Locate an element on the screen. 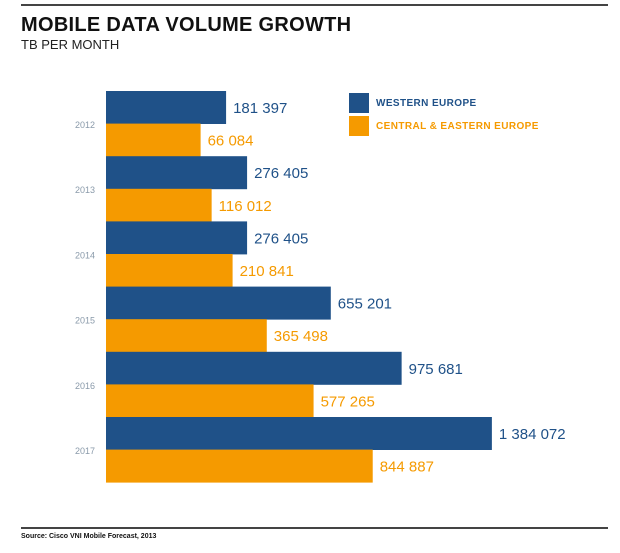  source-note: Source: Cisco VNI Mobile Forecast, 2013 is located at coordinates (89, 536).